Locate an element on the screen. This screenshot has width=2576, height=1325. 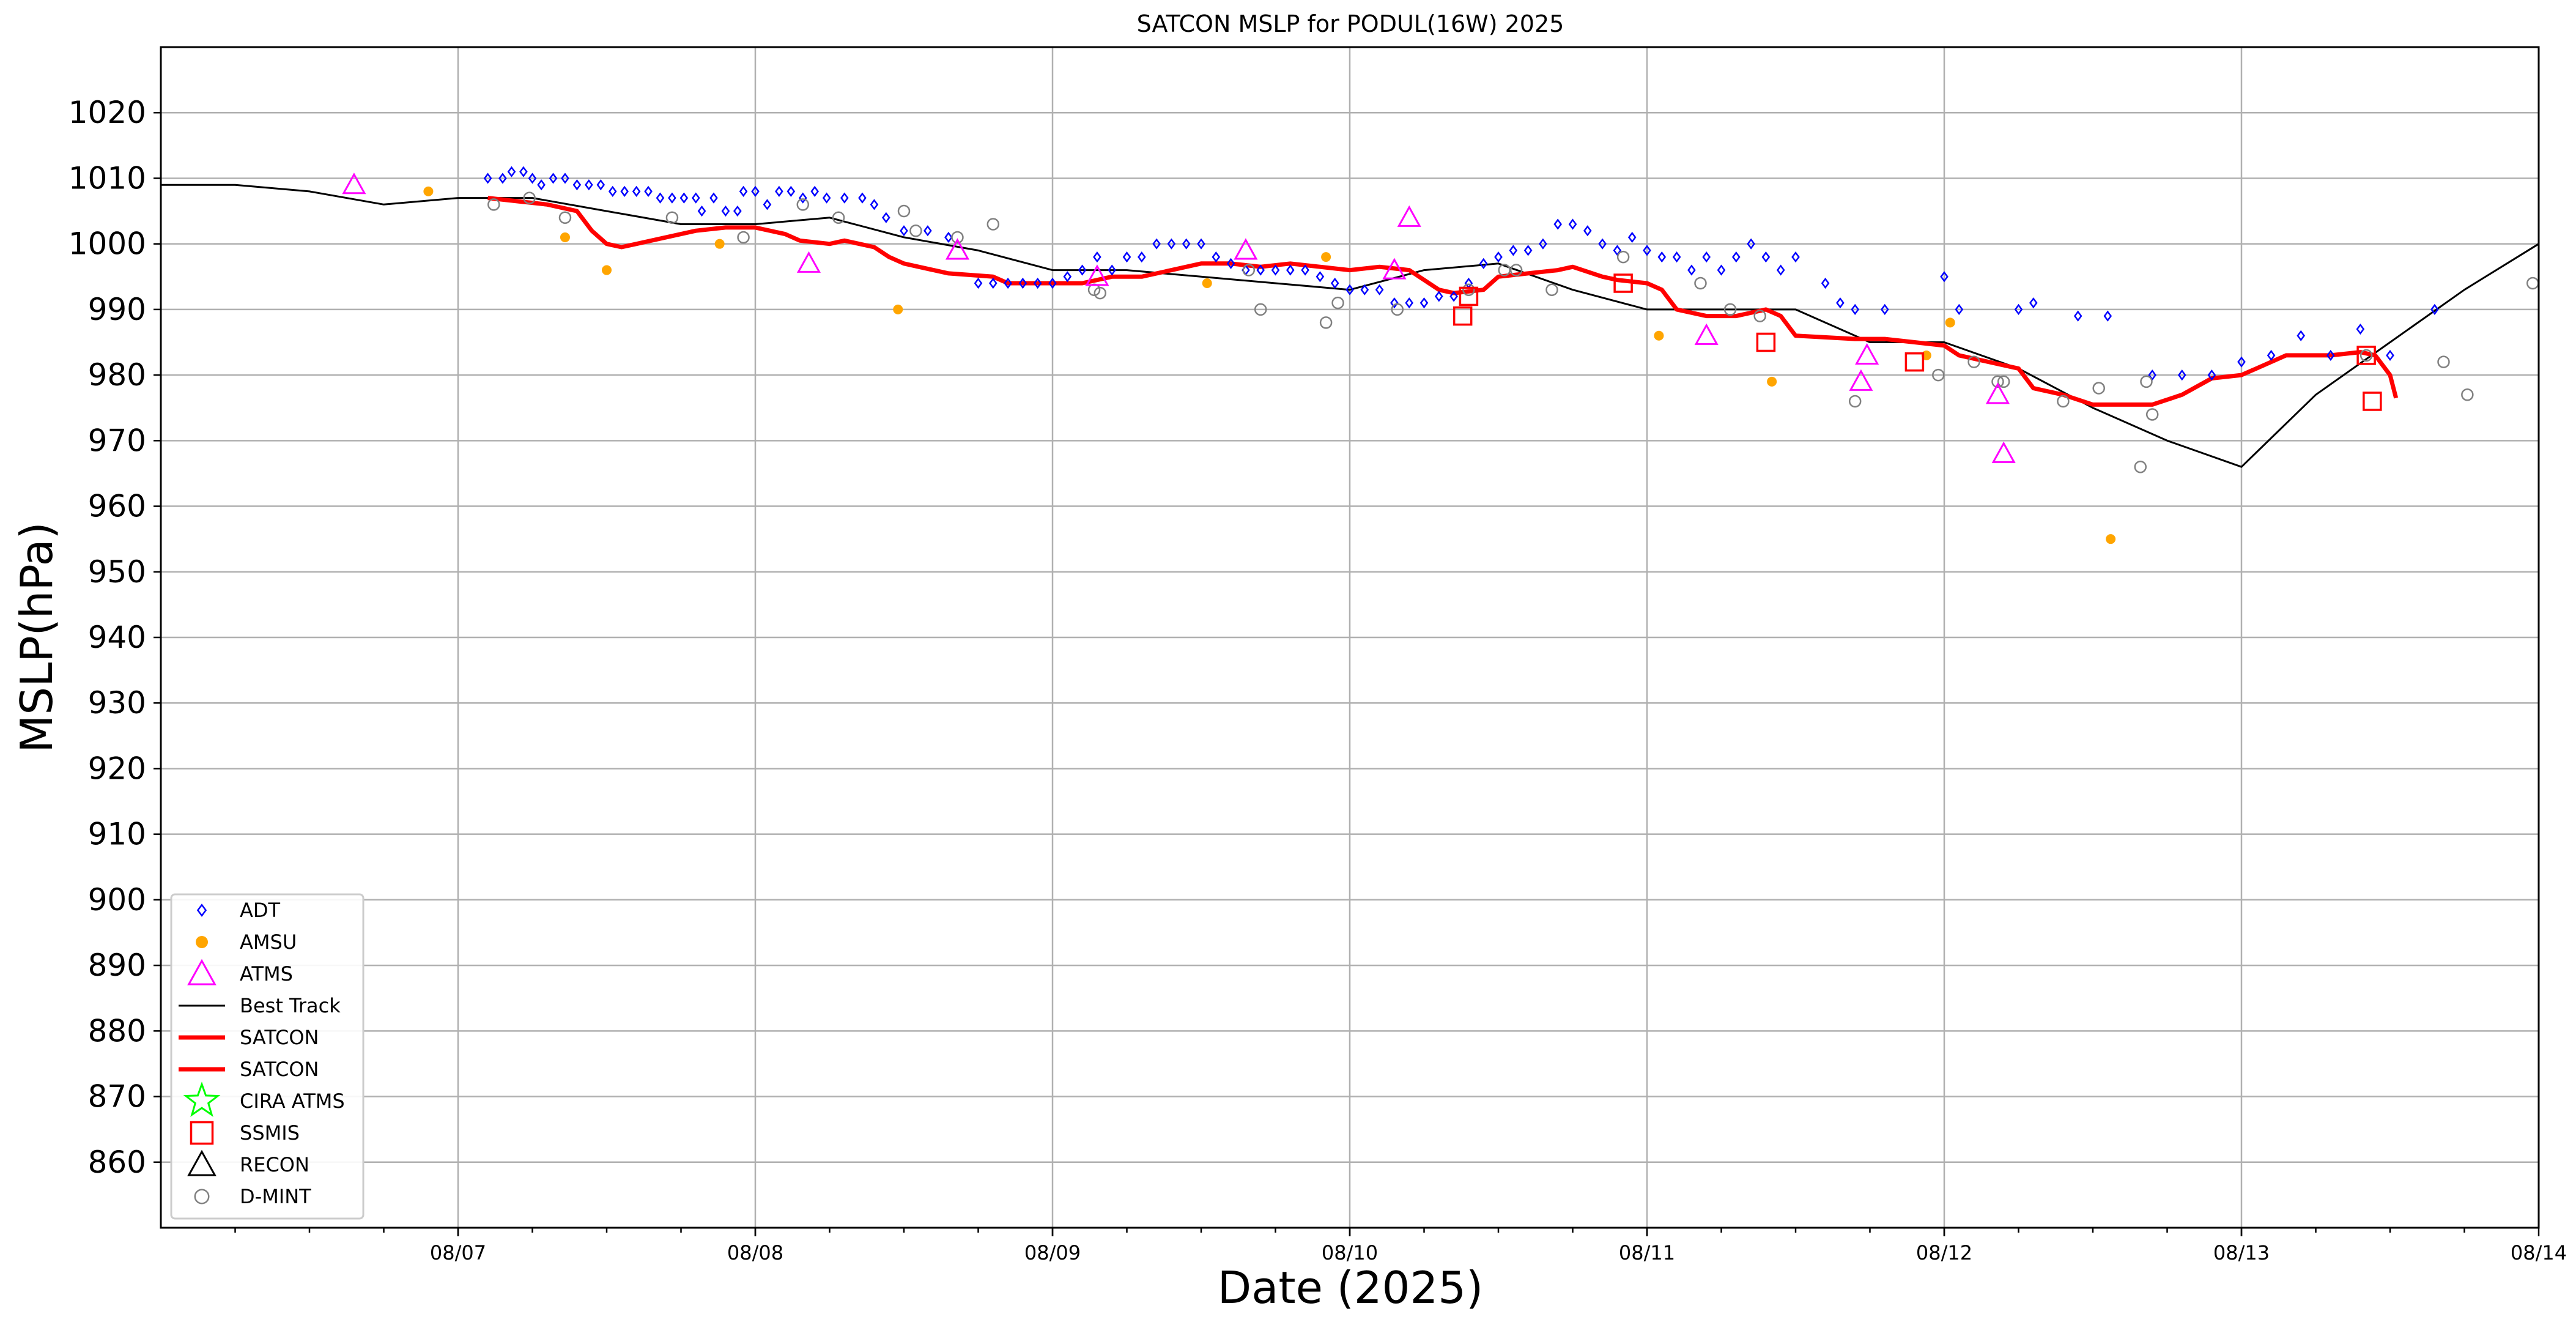
y-tick-label: 870 is located at coordinates (117, 1097).